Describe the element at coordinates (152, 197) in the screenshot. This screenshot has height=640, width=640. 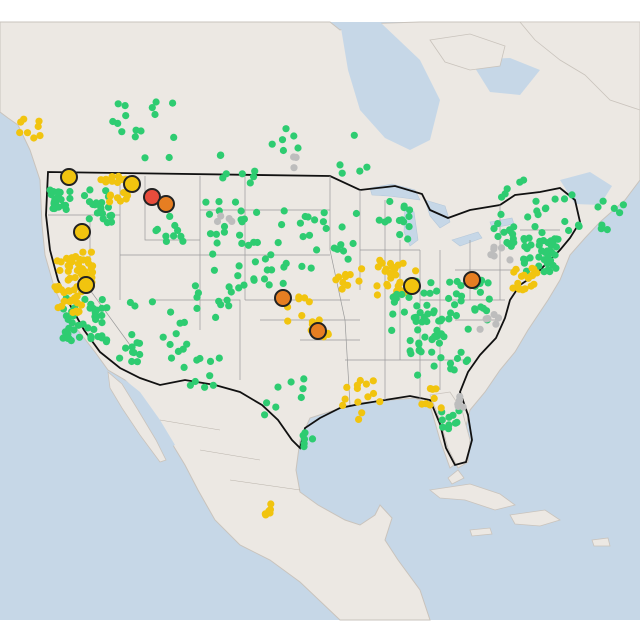
I see `highlight-marker-unhealthy` at that location.